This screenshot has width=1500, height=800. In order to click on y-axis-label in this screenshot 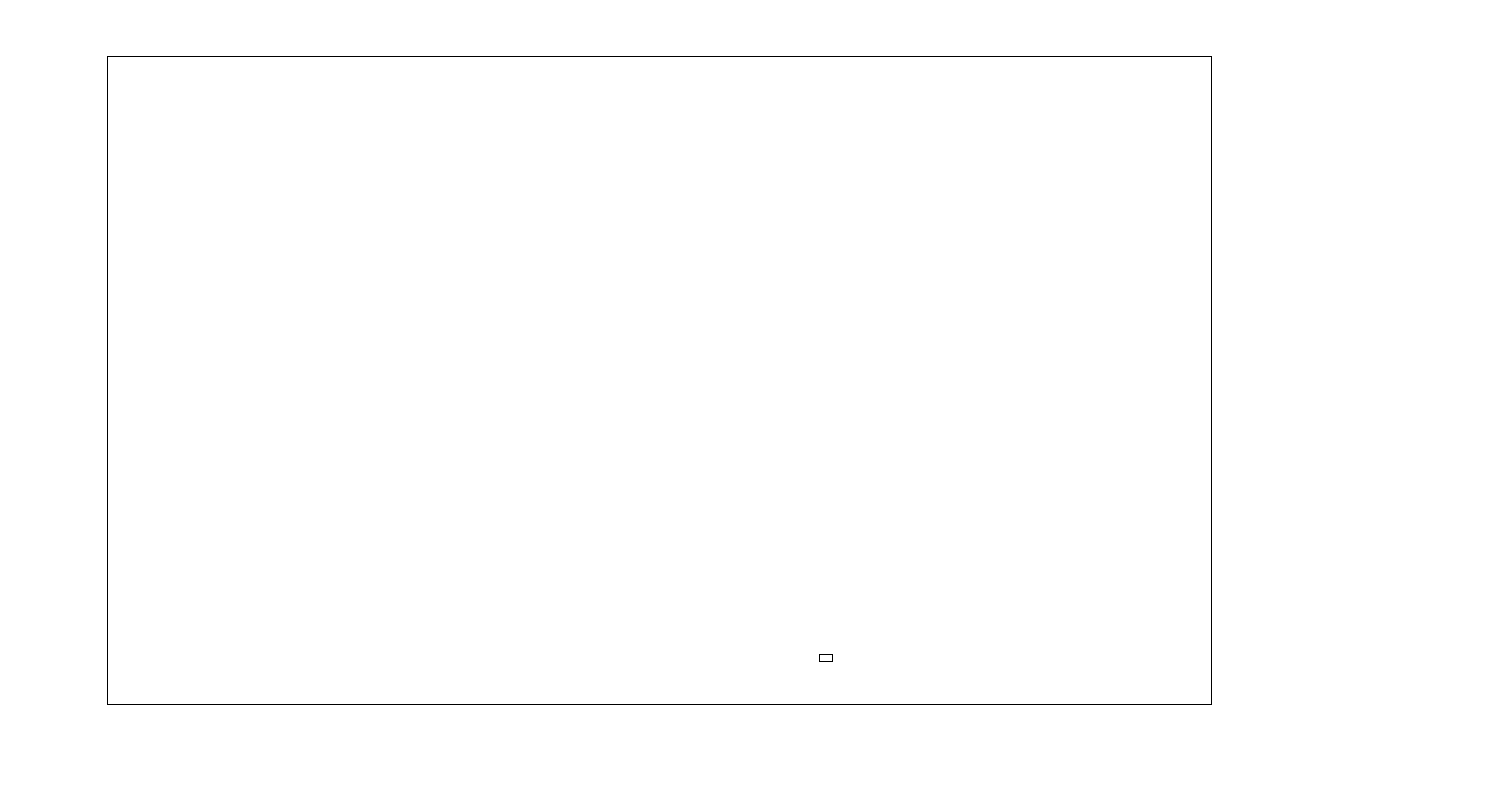, I will do `click(30, 380)`.